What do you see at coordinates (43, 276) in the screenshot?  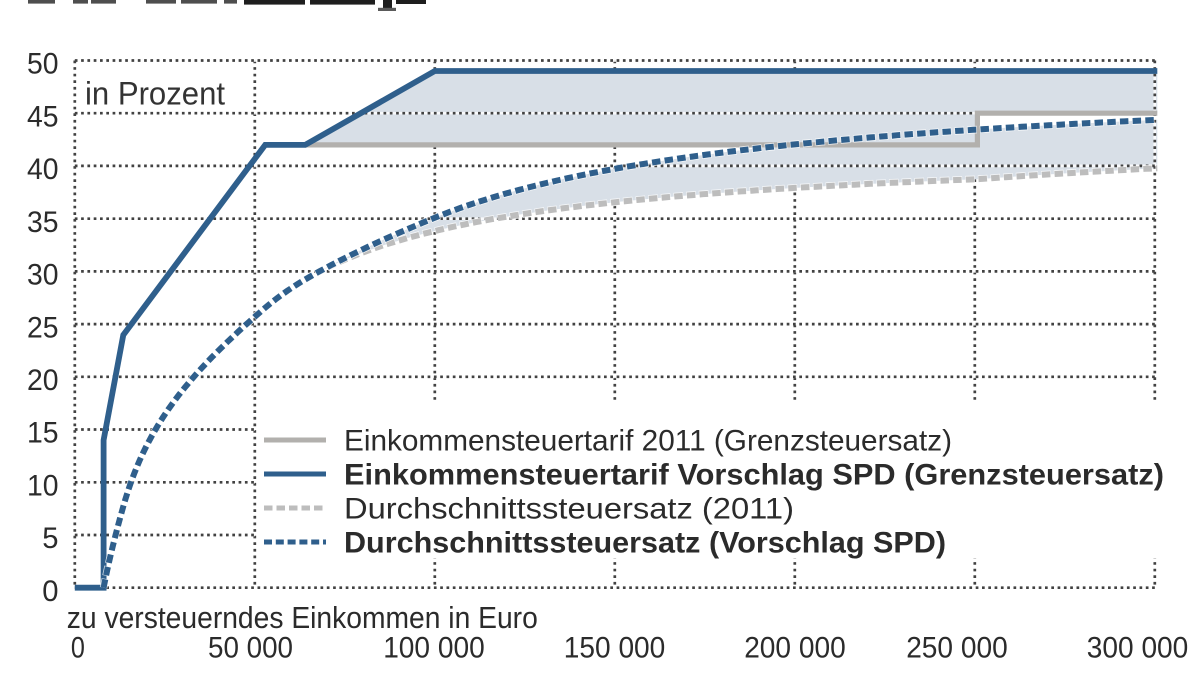 I see `svg-text: 30` at bounding box center [43, 276].